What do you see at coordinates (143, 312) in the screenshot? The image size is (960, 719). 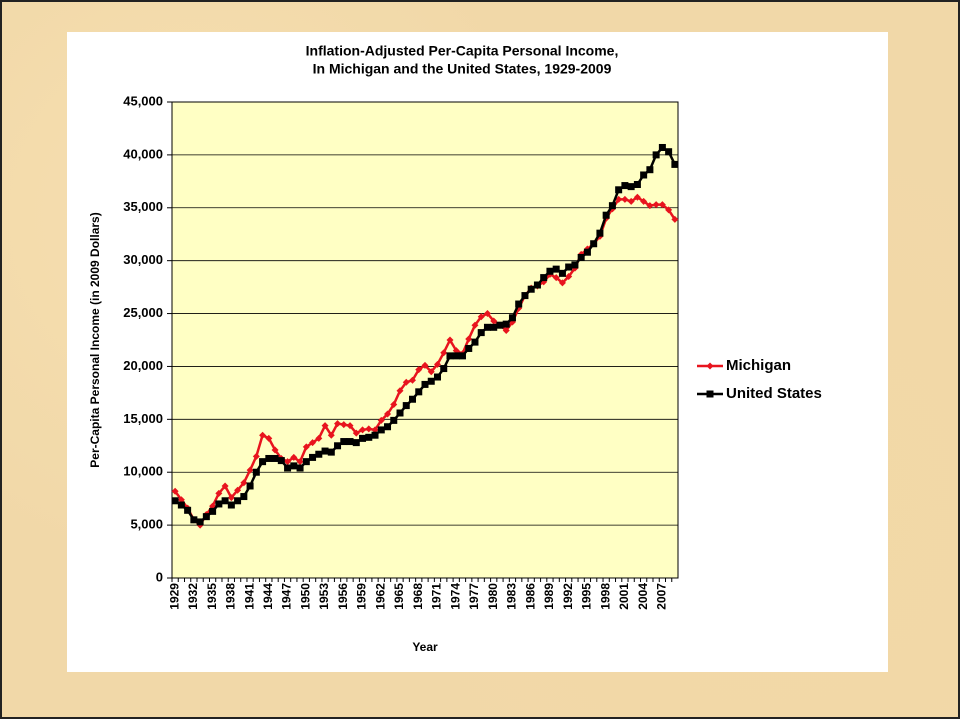 I see `y-tick-label: 25,000` at bounding box center [143, 312].